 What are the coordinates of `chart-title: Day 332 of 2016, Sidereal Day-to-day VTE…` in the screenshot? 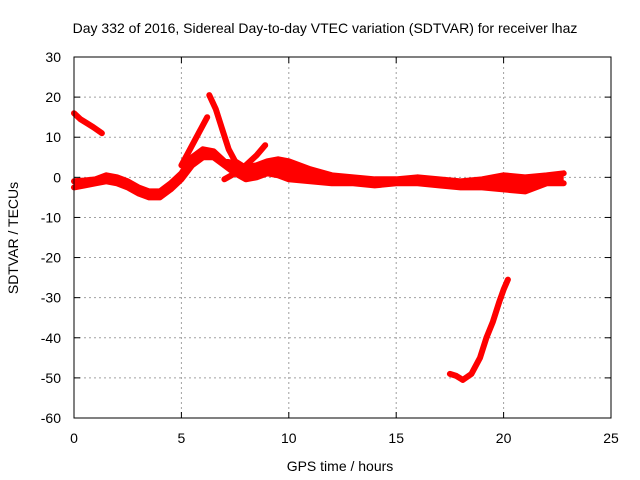 It's located at (325, 28).